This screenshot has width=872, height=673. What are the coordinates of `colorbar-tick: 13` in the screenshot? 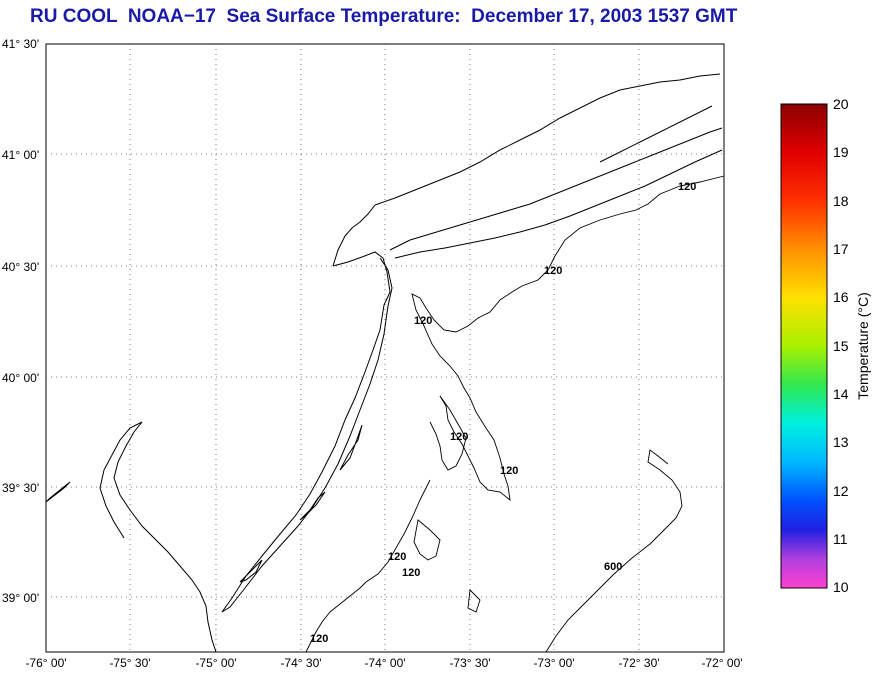 It's located at (841, 442).